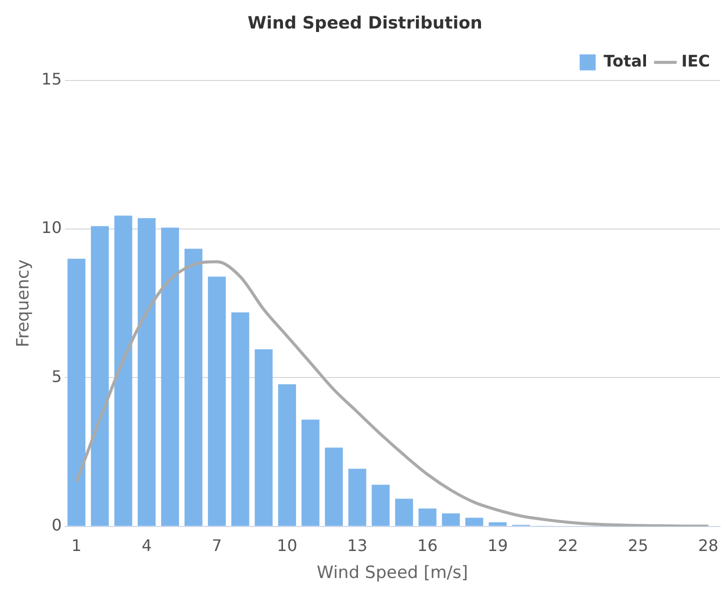 The width and height of the screenshot is (724, 598). Describe the element at coordinates (51, 228) in the screenshot. I see `y-tick-label: 10` at that location.